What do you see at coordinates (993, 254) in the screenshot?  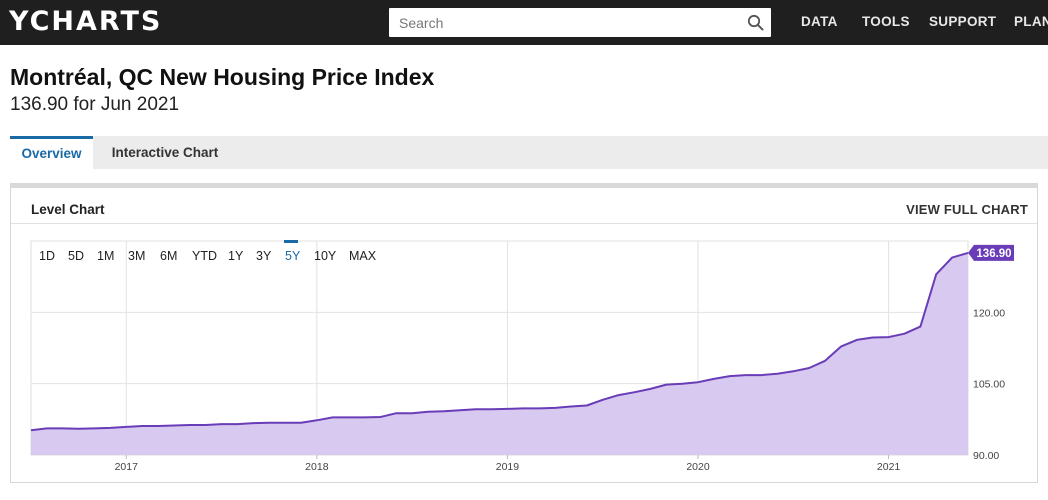 I see `last-value-label: 136.90` at bounding box center [993, 254].